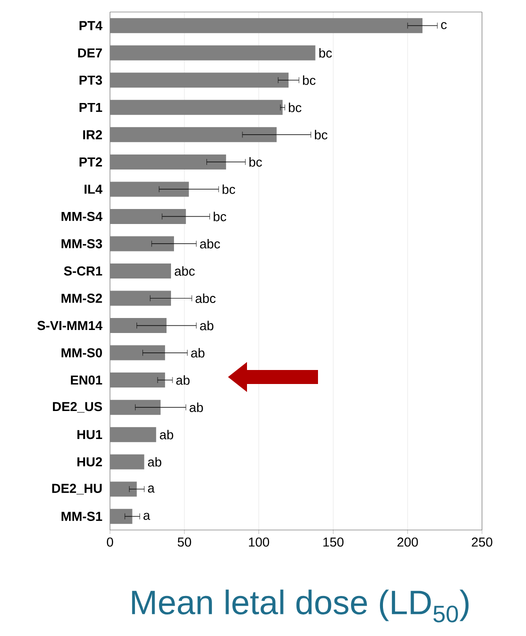 This screenshot has height=636, width=526. I want to click on y-tick-label: MM-S1, so click(82, 516).